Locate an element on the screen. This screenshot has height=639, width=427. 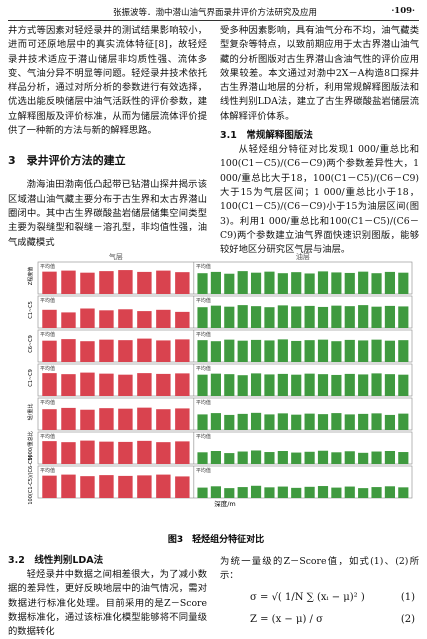
formula: σ = √( 1/N ∑ (xᵢ − μ)² ) (1) is located at coordinates (319, 600).